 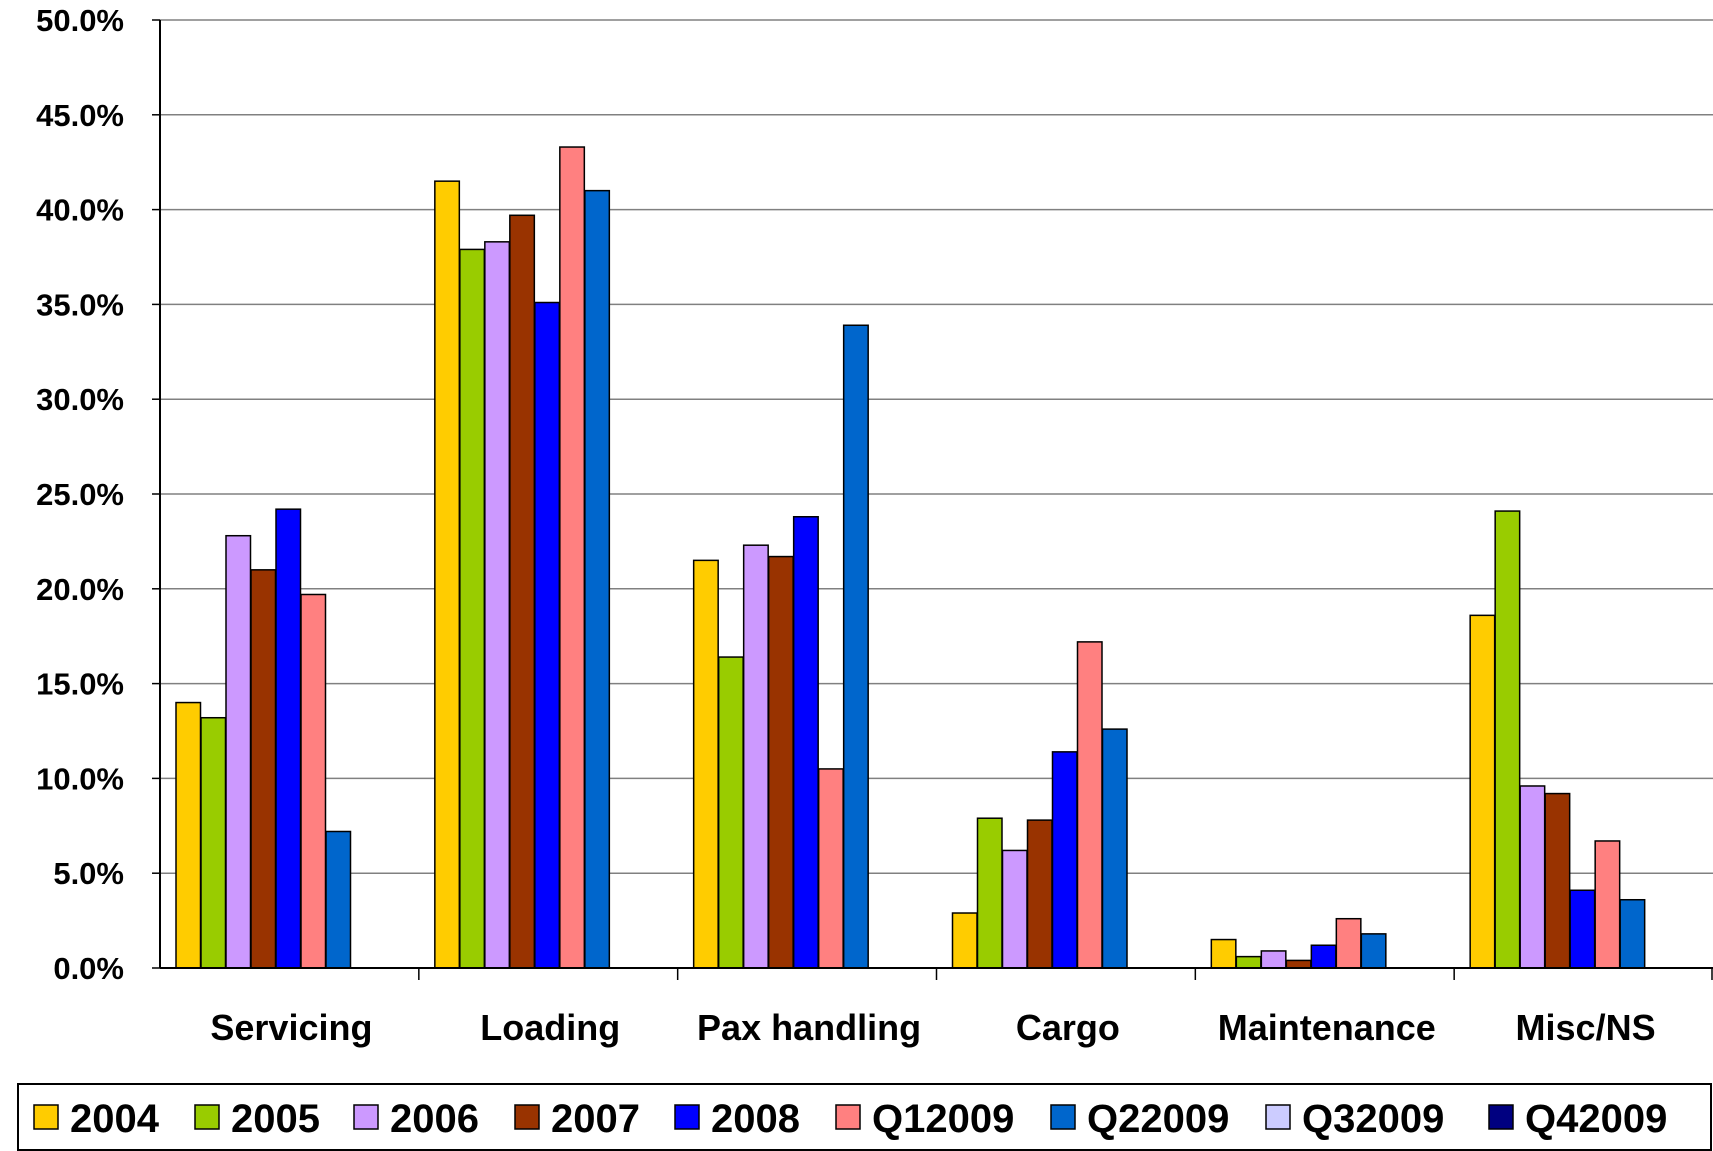 I want to click on y-tick-label: 45.0%, so click(x=80, y=115).